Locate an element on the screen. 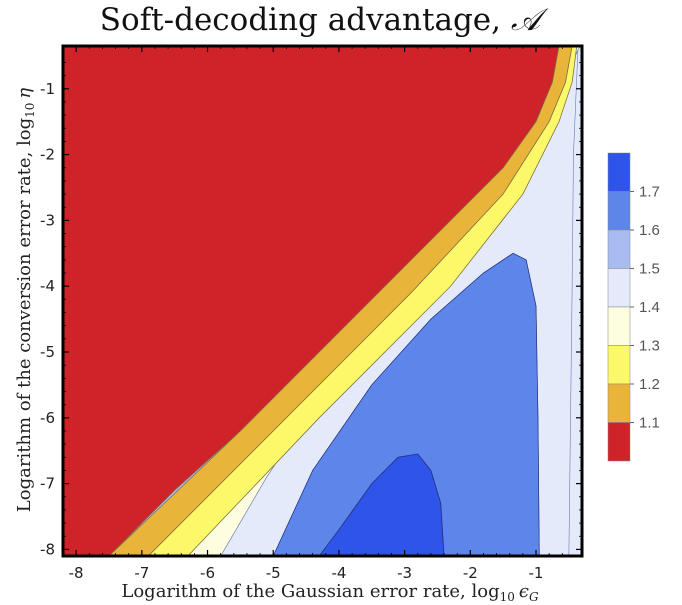  colorbar: 1.1 1.2 1.3 1.4 1.5 1.6 1.7 is located at coordinates (633, 307).